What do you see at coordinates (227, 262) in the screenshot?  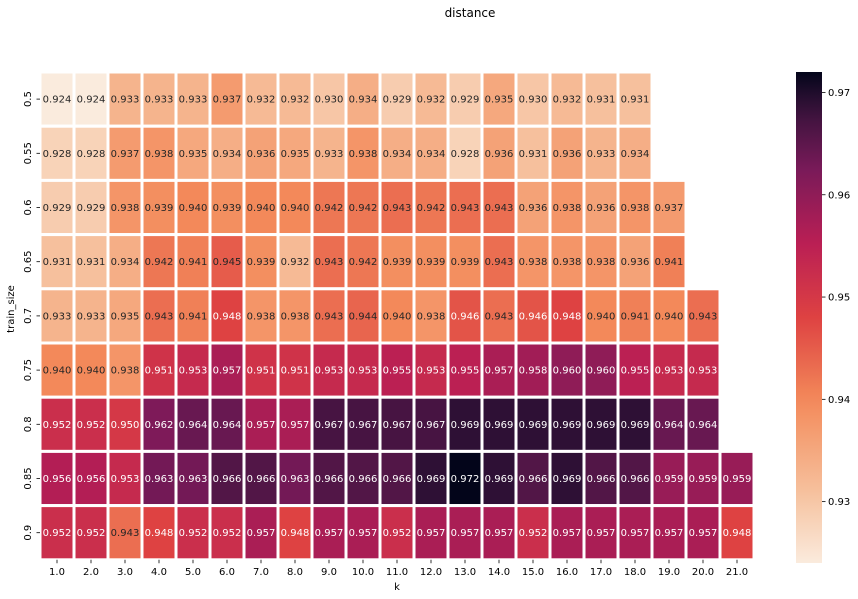 I see `cell-value-label: 0.945` at bounding box center [227, 262].